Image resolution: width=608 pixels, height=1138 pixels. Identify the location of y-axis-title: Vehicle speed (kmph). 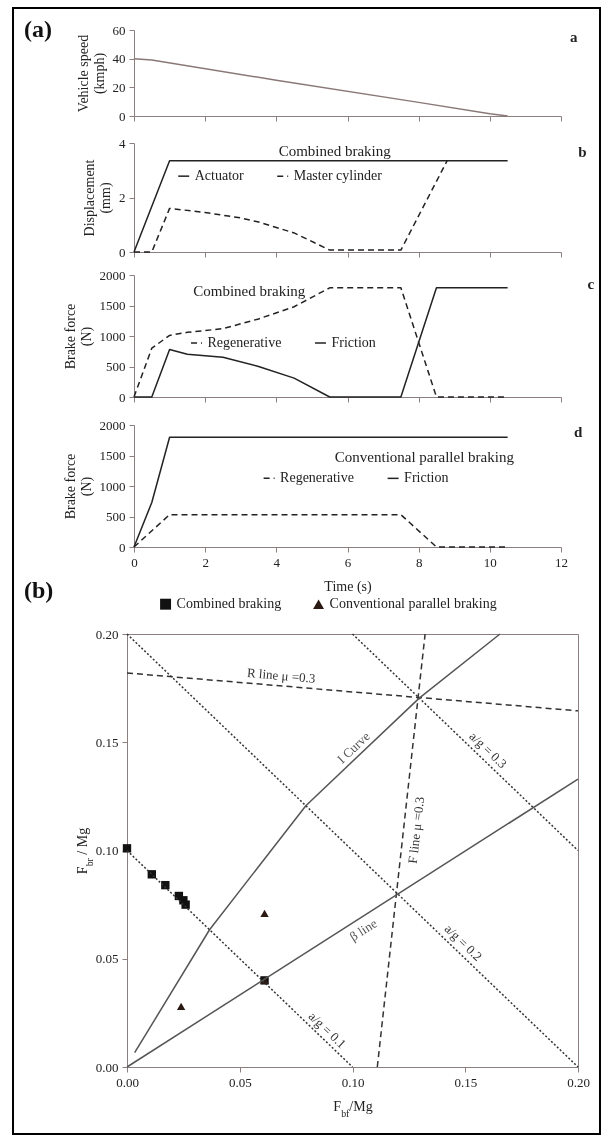
(91, 73).